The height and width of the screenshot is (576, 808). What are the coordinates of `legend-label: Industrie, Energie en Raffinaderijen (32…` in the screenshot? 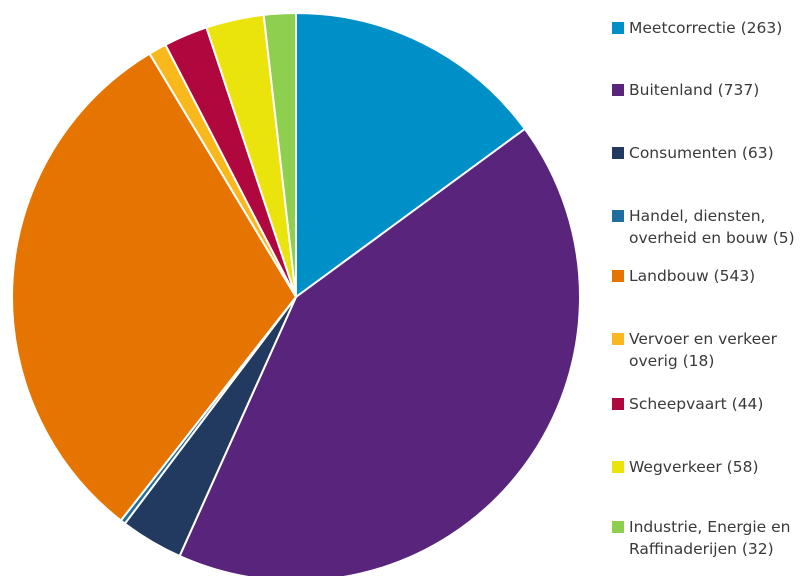 It's located at (710, 538).